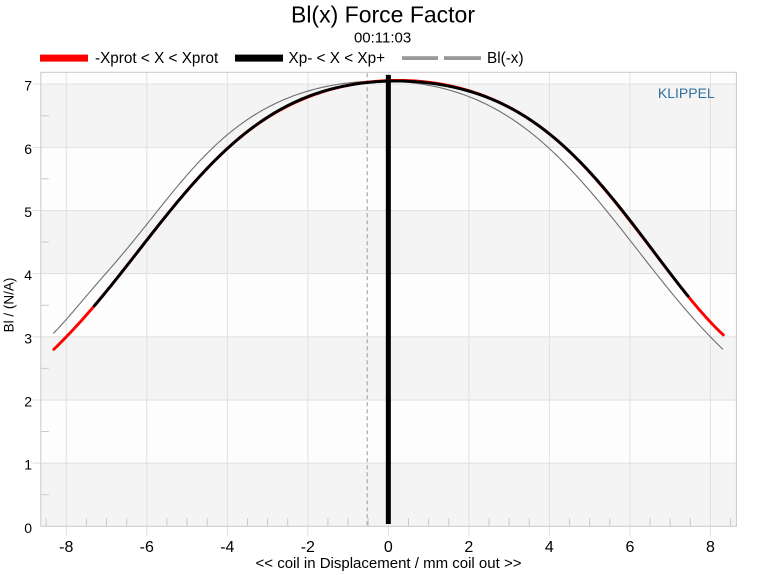  What do you see at coordinates (383, 15) in the screenshot?
I see `svg-text: Bl(x) Force Factor` at bounding box center [383, 15].